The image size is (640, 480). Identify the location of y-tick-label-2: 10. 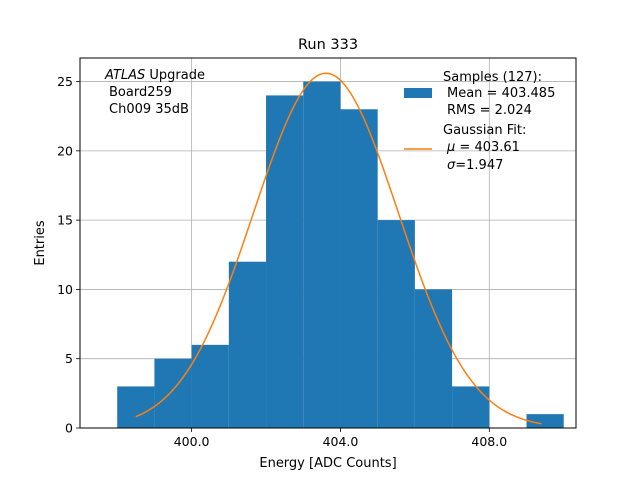
(65, 289).